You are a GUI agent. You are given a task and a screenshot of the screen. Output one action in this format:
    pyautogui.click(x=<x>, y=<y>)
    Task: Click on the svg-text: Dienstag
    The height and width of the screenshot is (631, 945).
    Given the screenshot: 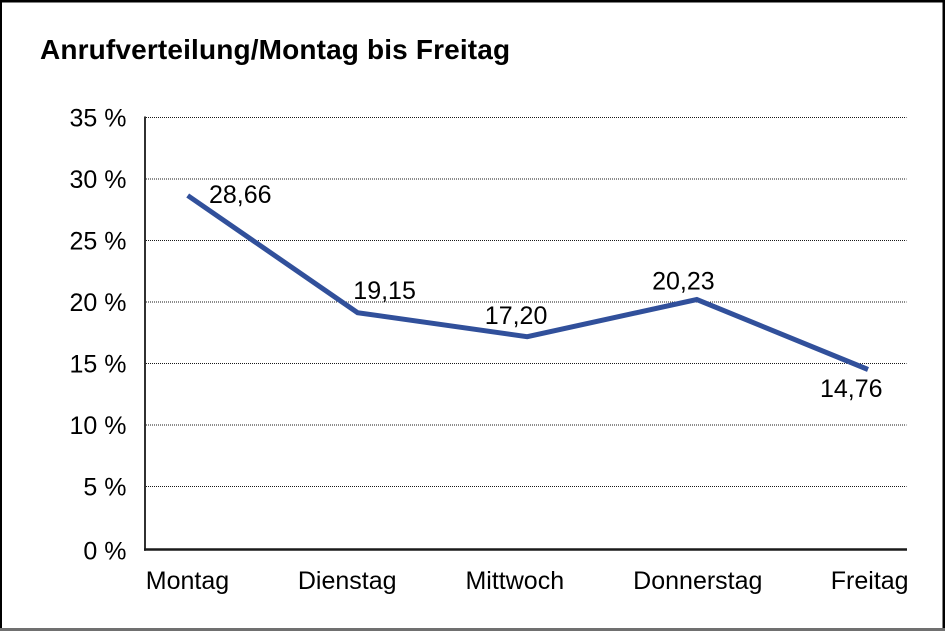 What is the action you would take?
    pyautogui.click(x=347, y=581)
    